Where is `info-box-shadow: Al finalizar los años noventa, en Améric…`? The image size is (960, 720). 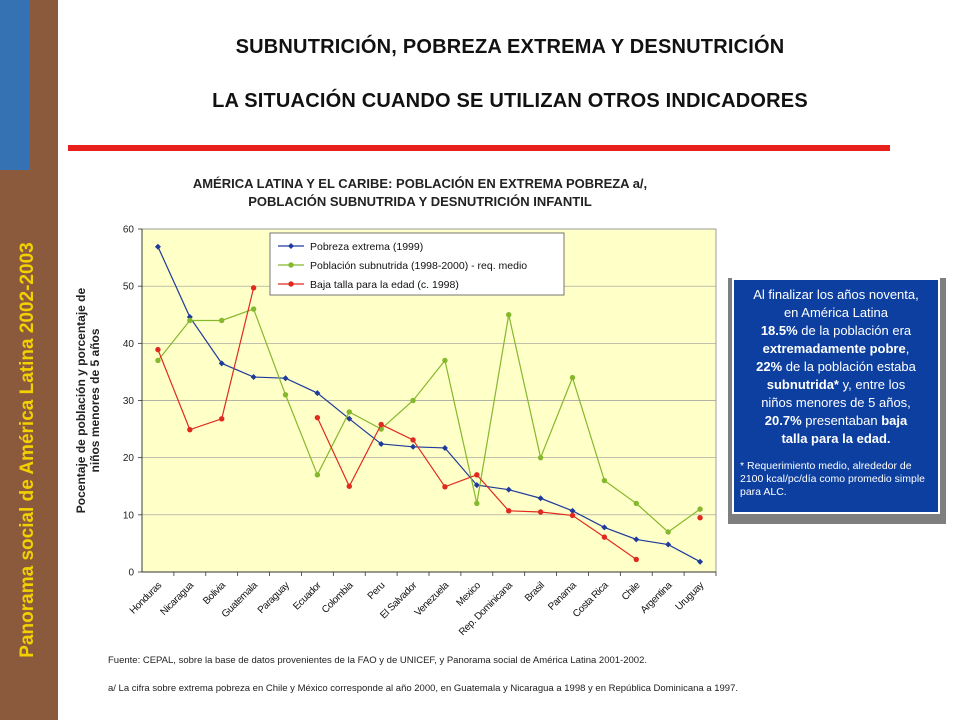 info-box-shadow: Al finalizar los años noventa, en Améric… is located at coordinates (837, 401).